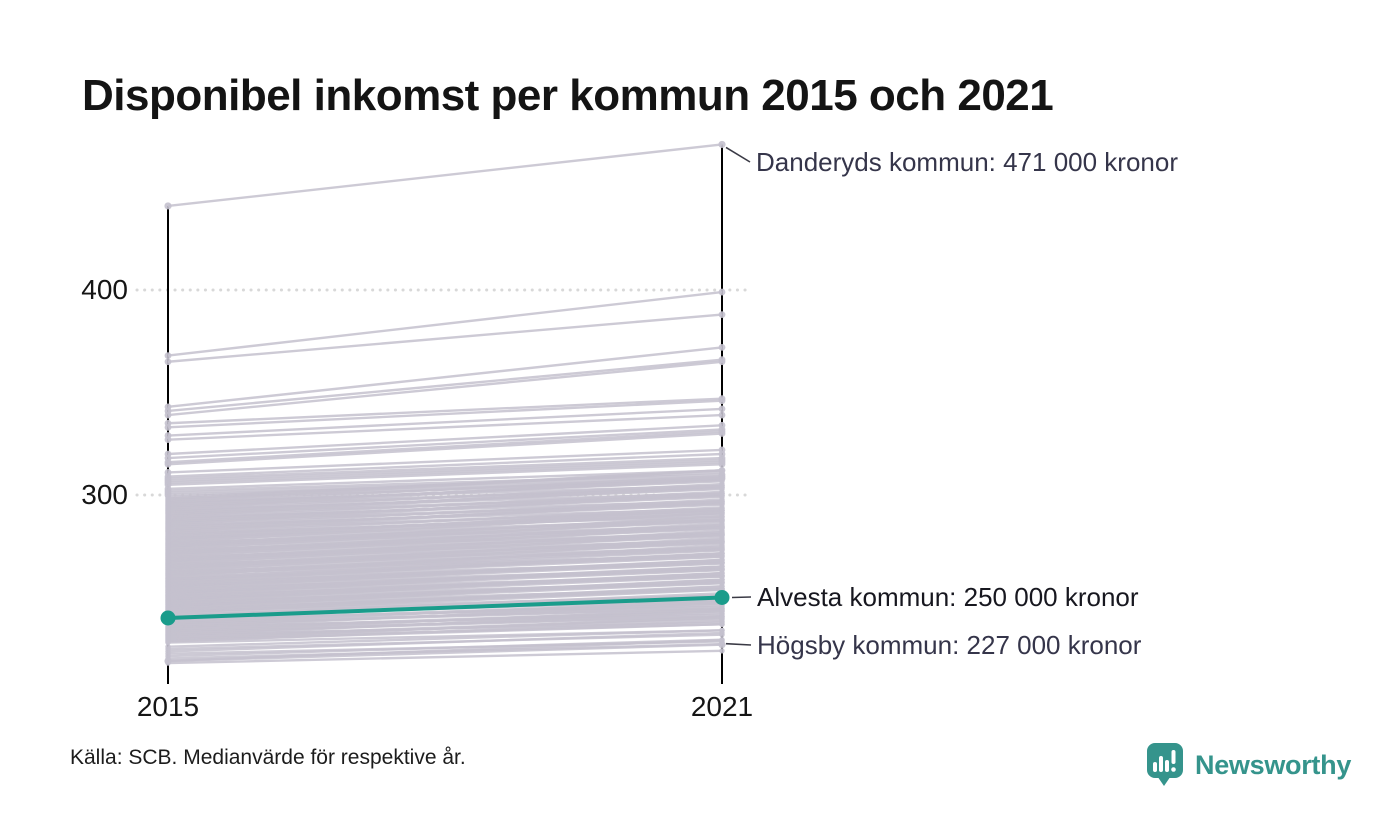  What do you see at coordinates (1273, 765) in the screenshot?
I see `brand-name: Newsworthy` at bounding box center [1273, 765].